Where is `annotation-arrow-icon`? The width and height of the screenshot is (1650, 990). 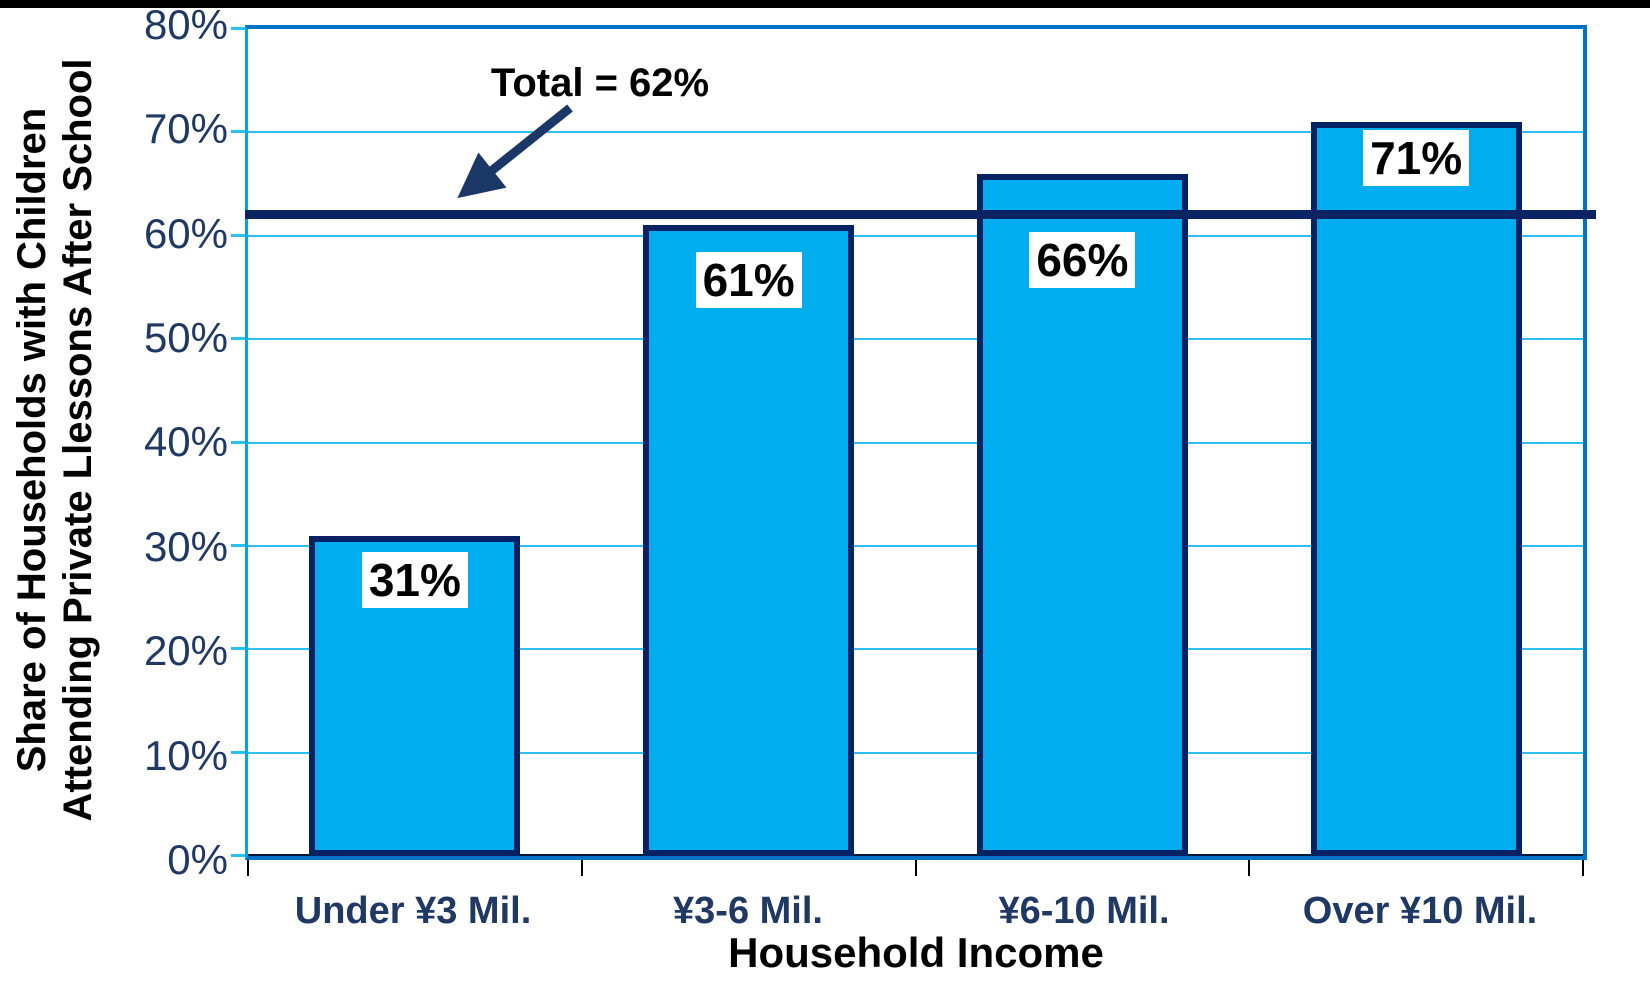 annotation-arrow-icon is located at coordinates (515, 151).